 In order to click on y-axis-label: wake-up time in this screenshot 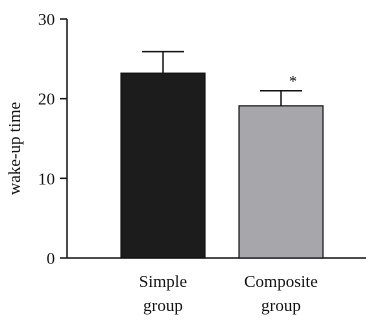, I will do `click(14, 148)`.